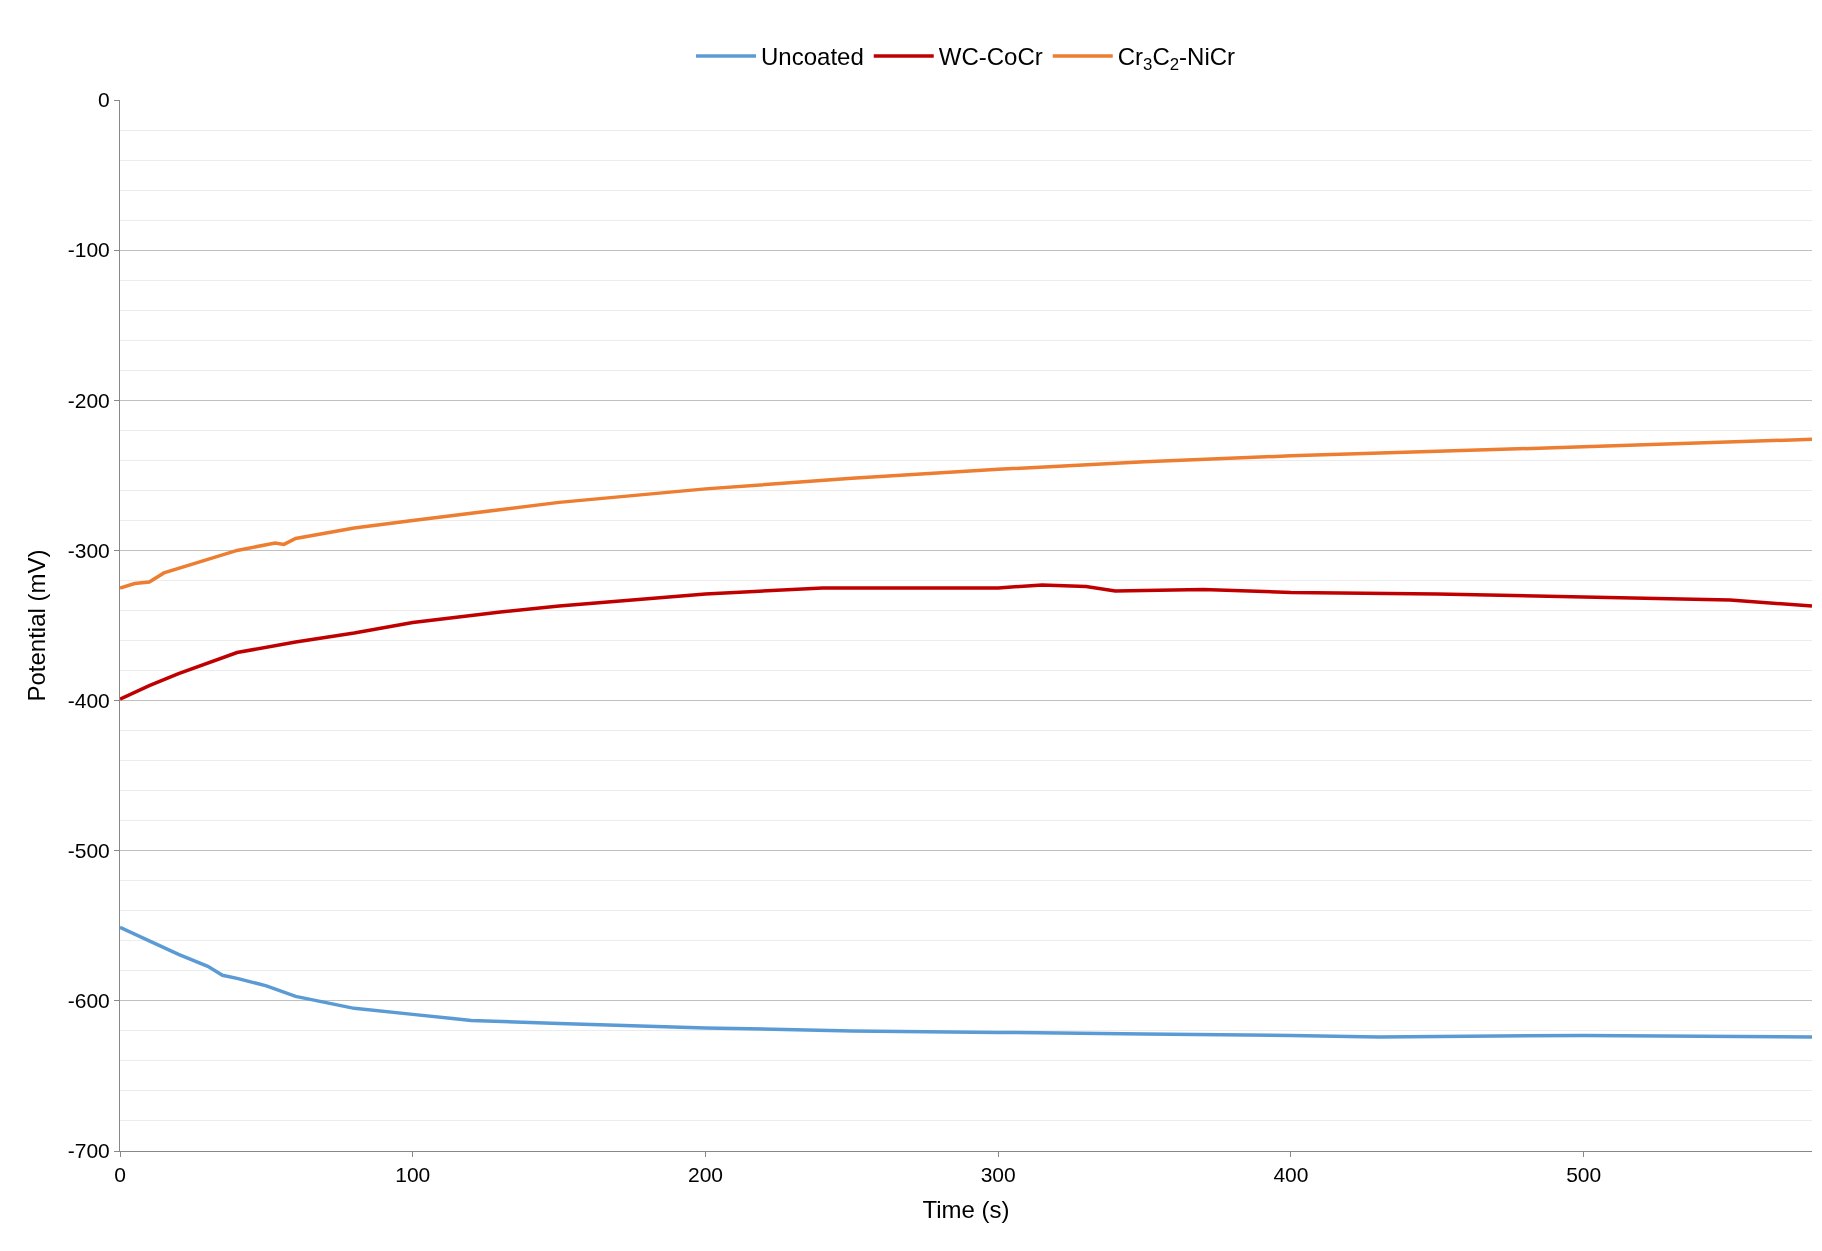  What do you see at coordinates (104, 100) in the screenshot?
I see `y-tick-label: 0` at bounding box center [104, 100].